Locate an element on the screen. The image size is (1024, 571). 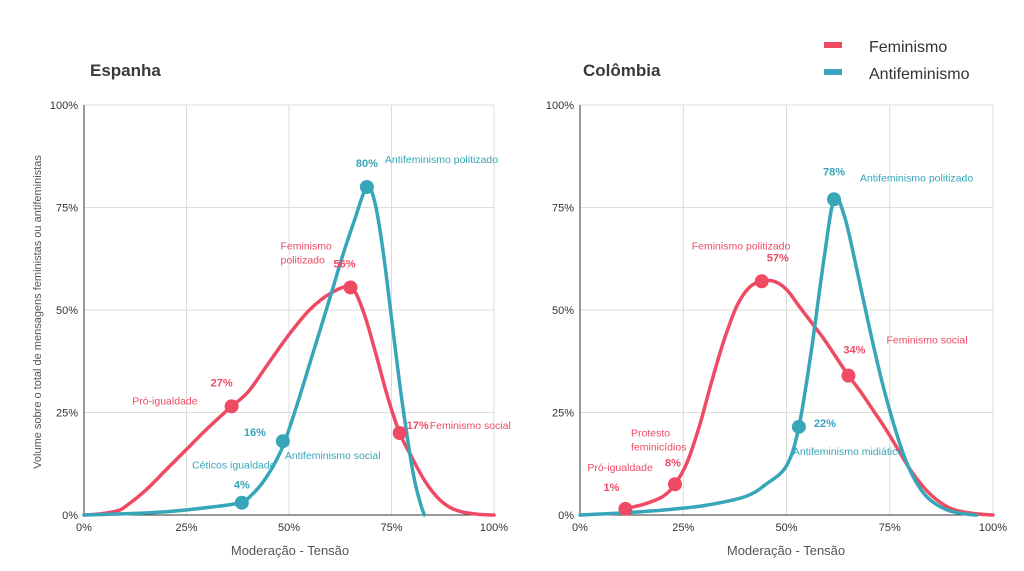
data-value-label: 80% is located at coordinates (367, 164).